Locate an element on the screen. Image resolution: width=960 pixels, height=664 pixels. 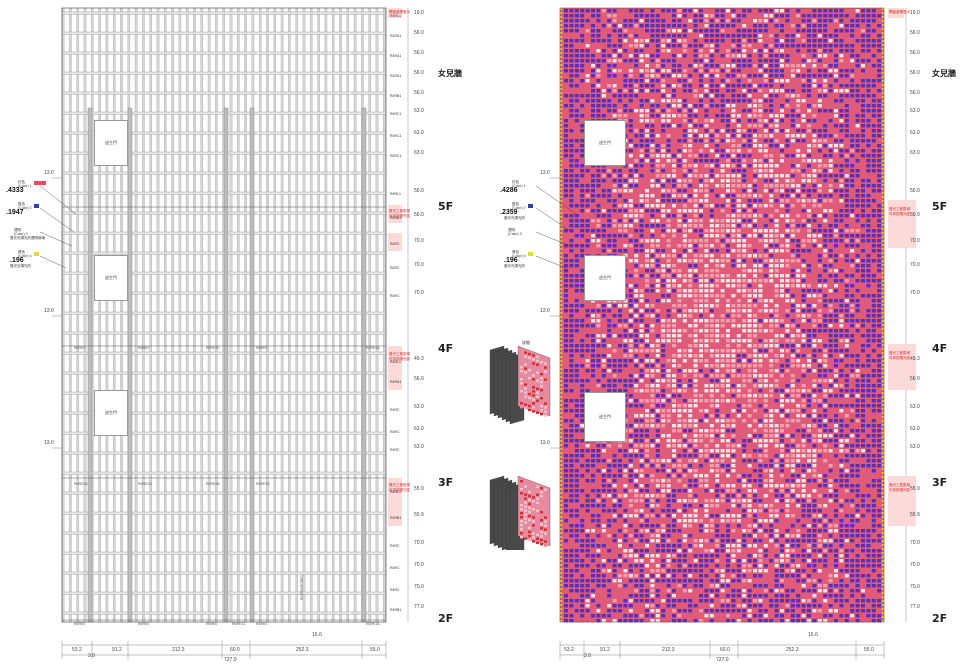
legend-title: 紅色 is located at coordinates (21, 182).